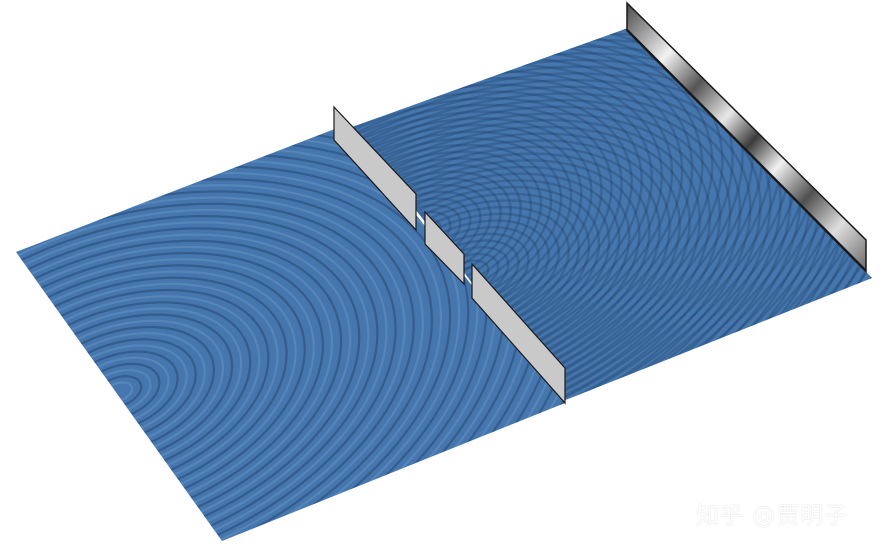 The height and width of the screenshot is (552, 884). What do you see at coordinates (746, 137) in the screenshot?
I see `detection-screen` at bounding box center [746, 137].